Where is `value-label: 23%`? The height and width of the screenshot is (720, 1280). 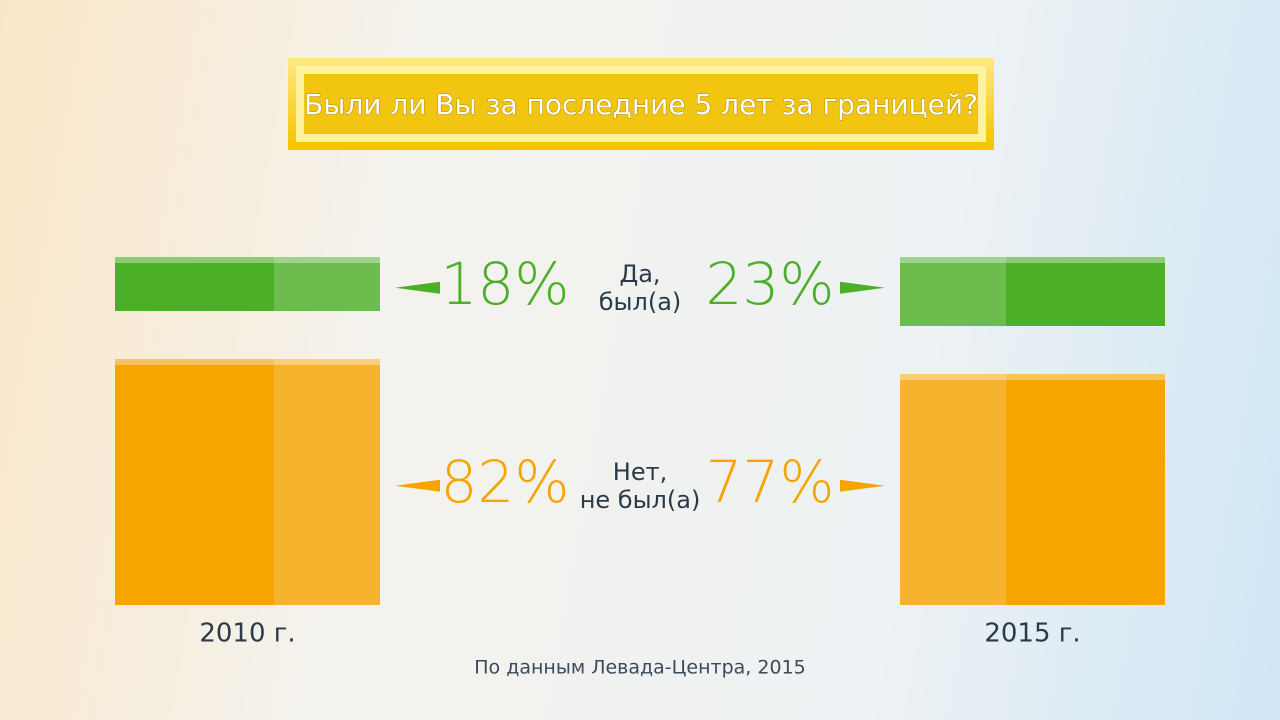
value-label: 23% is located at coordinates (770, 284).